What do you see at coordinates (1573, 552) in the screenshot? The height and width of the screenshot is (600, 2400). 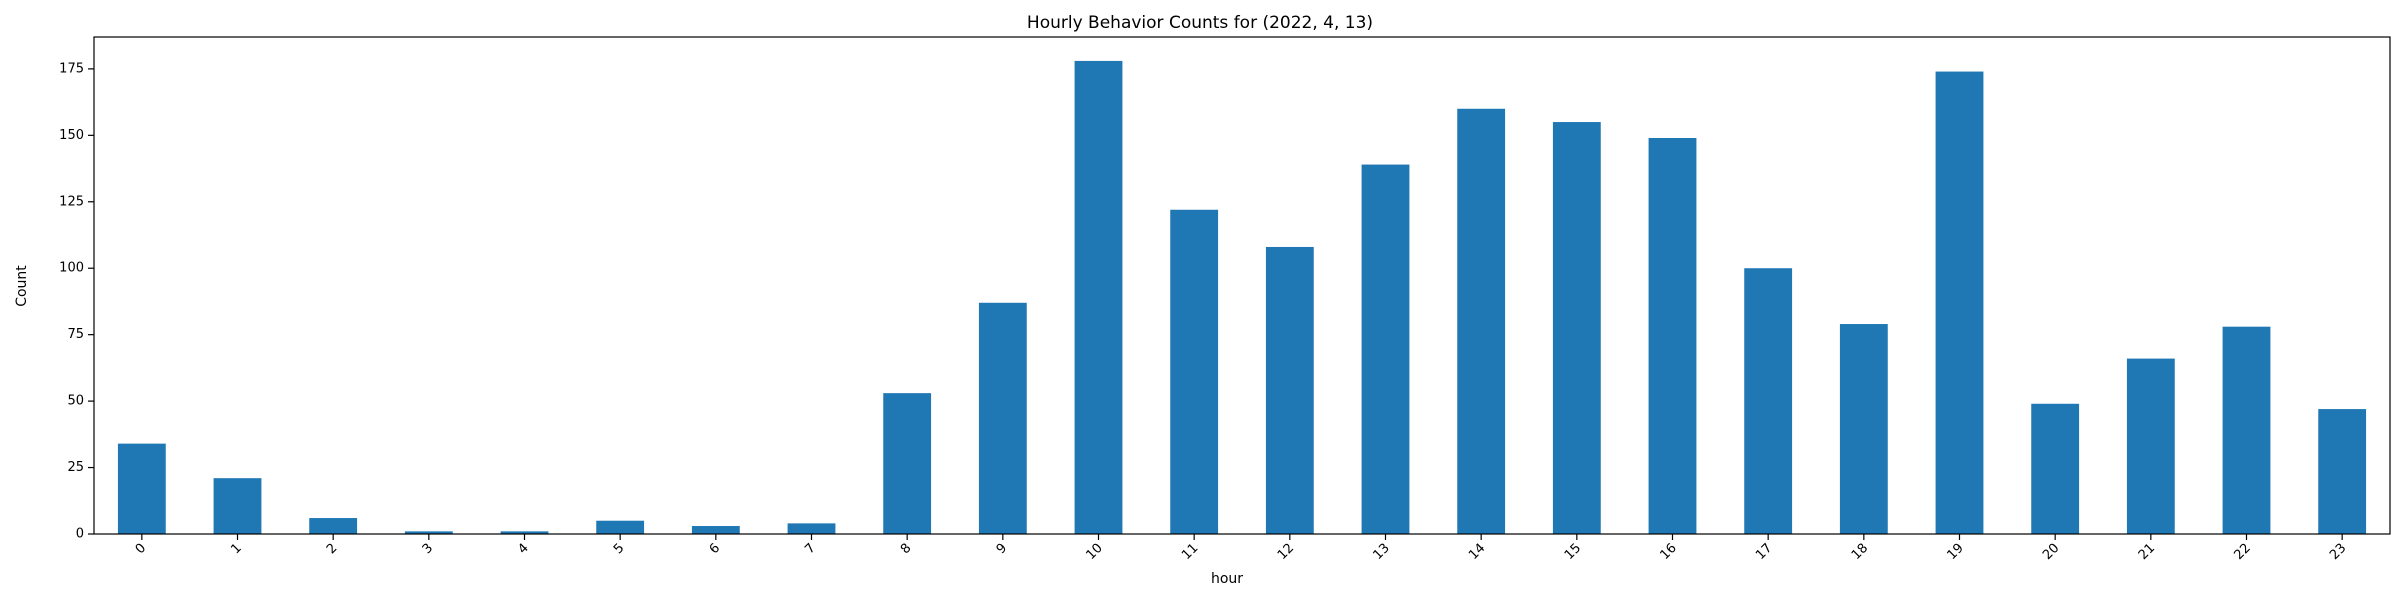 I see `x-tick-label: 15` at bounding box center [1573, 552].